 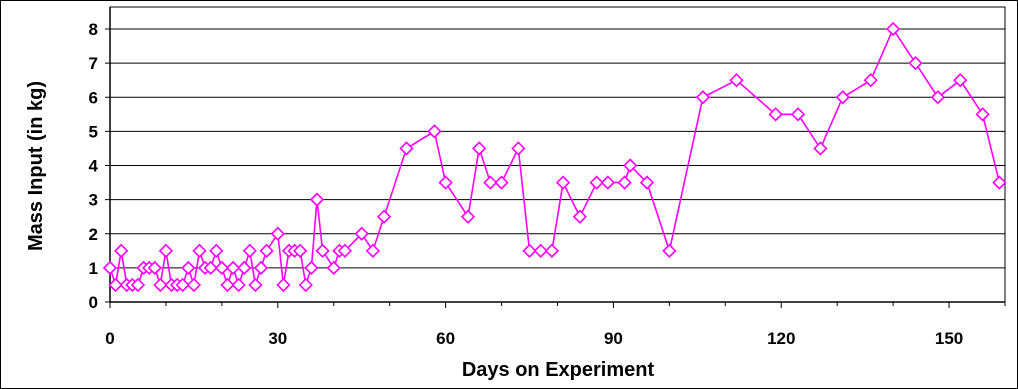 What do you see at coordinates (109, 338) in the screenshot?
I see `x-tick-label: 0` at bounding box center [109, 338].